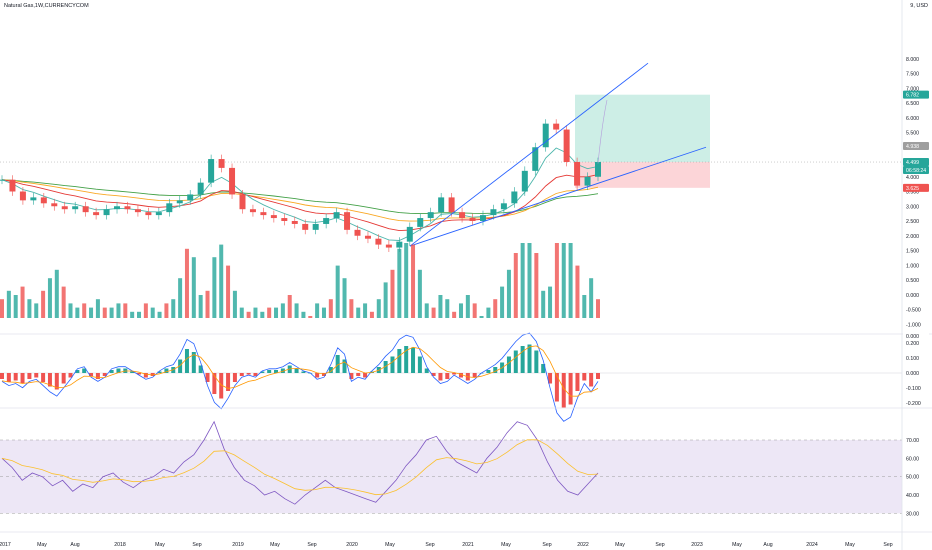  Describe the element at coordinates (912, 119) in the screenshot. I see `price-axis-tick: 6.000` at that location.